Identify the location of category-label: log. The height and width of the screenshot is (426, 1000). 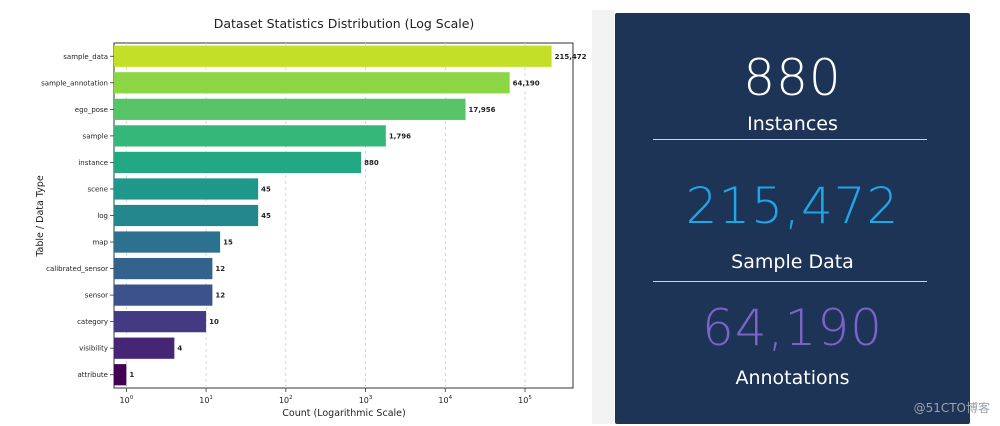
(102, 216).